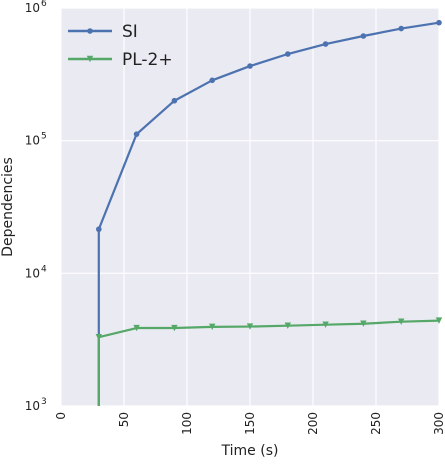 The image size is (445, 465). What do you see at coordinates (44, 402) in the screenshot?
I see `y-tick-exponent: 3` at bounding box center [44, 402].